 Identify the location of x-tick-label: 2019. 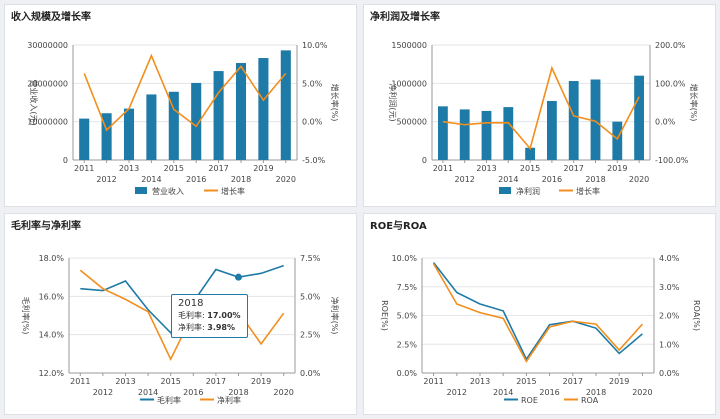
(261, 381).